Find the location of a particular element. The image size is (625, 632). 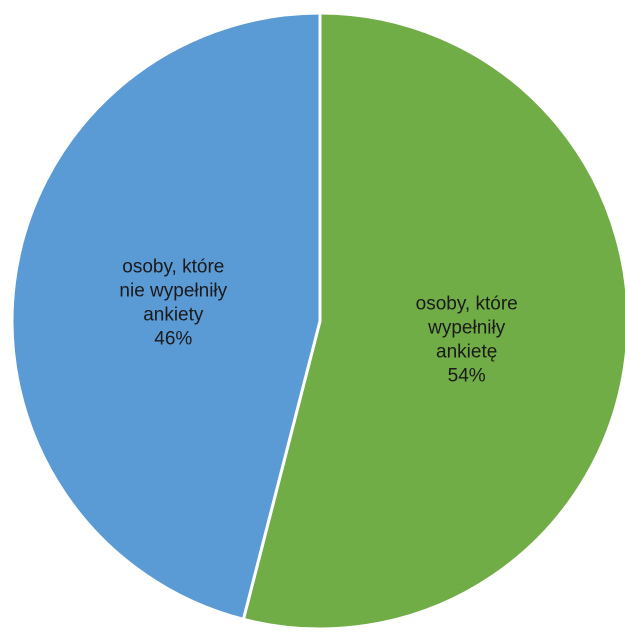

pie-slice-value-0: 54% is located at coordinates (467, 376).